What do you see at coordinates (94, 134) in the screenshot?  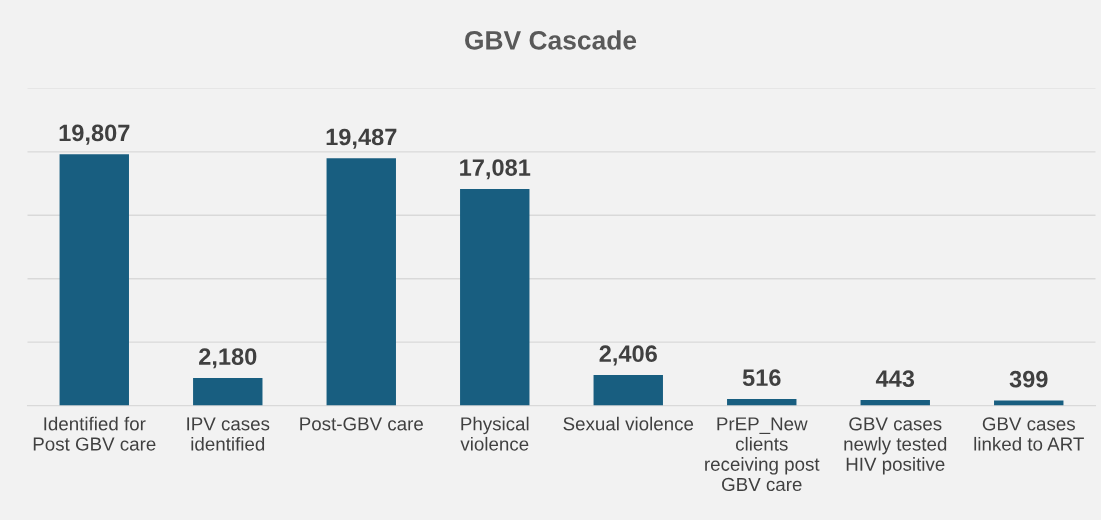 I see `data-label: 19,807` at bounding box center [94, 134].